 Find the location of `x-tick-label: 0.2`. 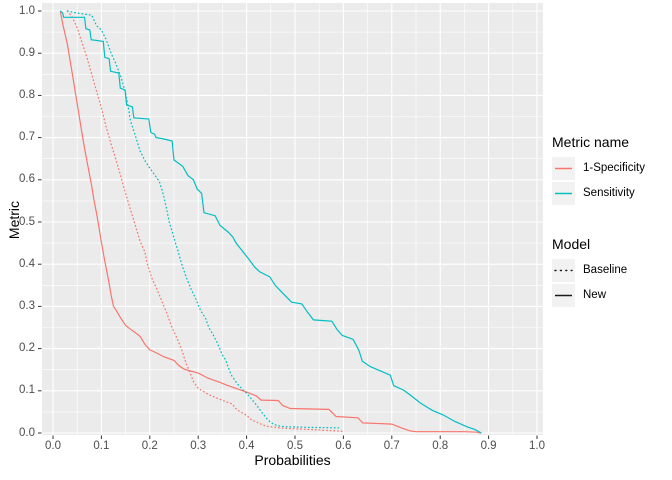

x-tick-label: 0.2 is located at coordinates (149, 446).